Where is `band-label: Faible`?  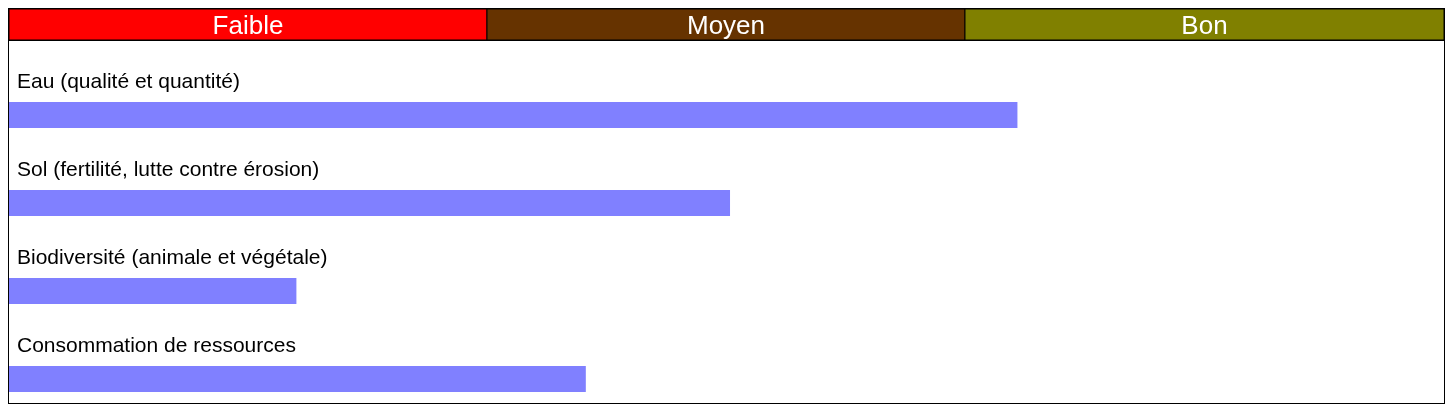 band-label: Faible is located at coordinates (248, 24).